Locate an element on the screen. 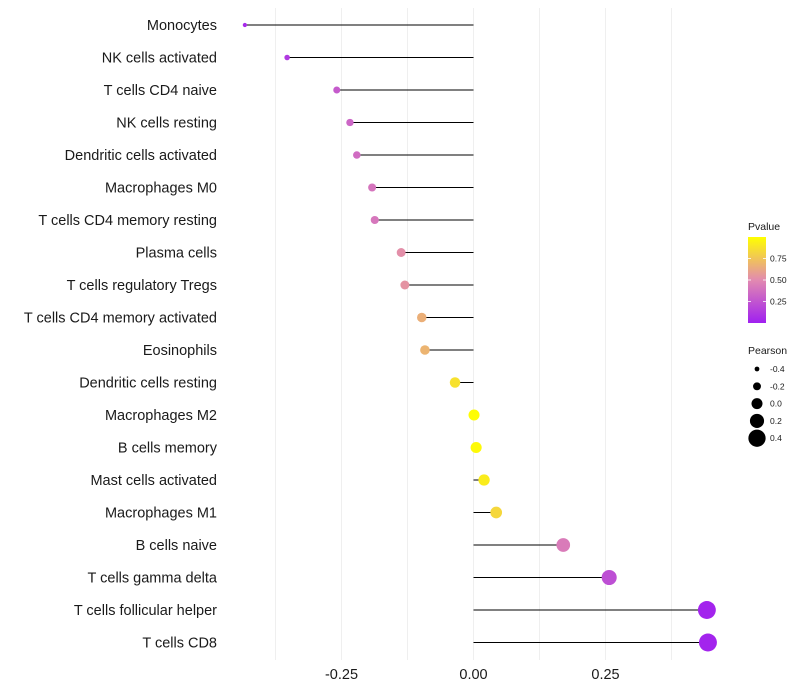  pvalue-tick-label: 0.25 is located at coordinates (778, 302).